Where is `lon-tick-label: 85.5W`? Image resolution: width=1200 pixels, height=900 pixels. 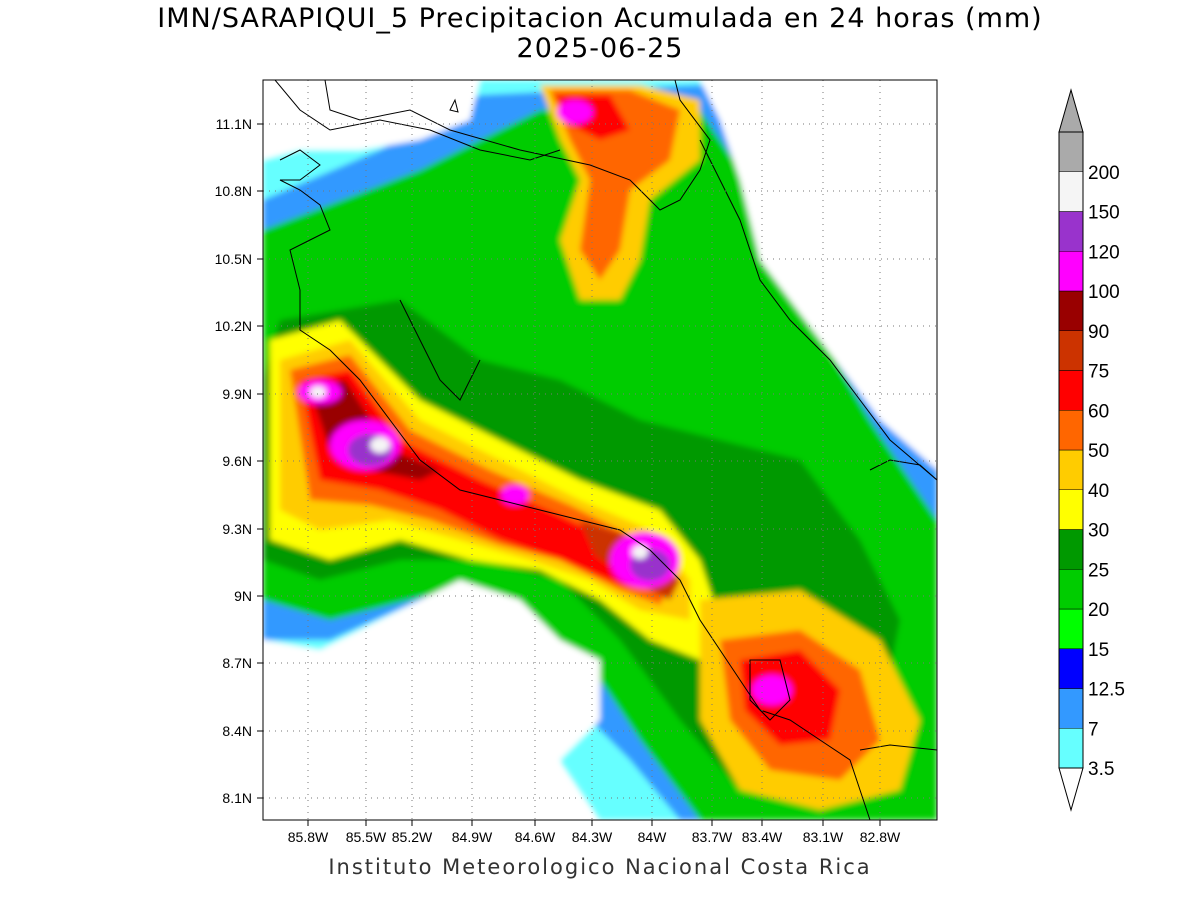 lon-tick-label: 85.5W is located at coordinates (366, 837).